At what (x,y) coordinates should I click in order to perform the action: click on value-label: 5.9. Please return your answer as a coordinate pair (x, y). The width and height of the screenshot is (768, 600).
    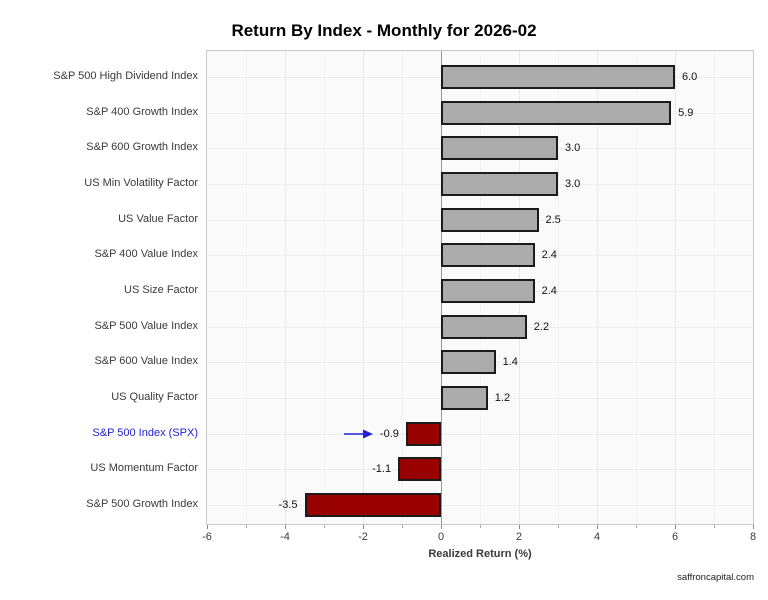
    Looking at the image, I should click on (686, 112).